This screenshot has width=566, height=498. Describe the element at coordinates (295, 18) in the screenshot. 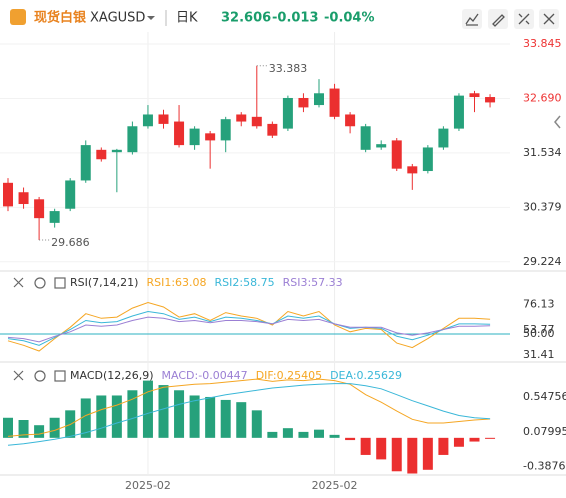

I see `change: -0.013` at that location.